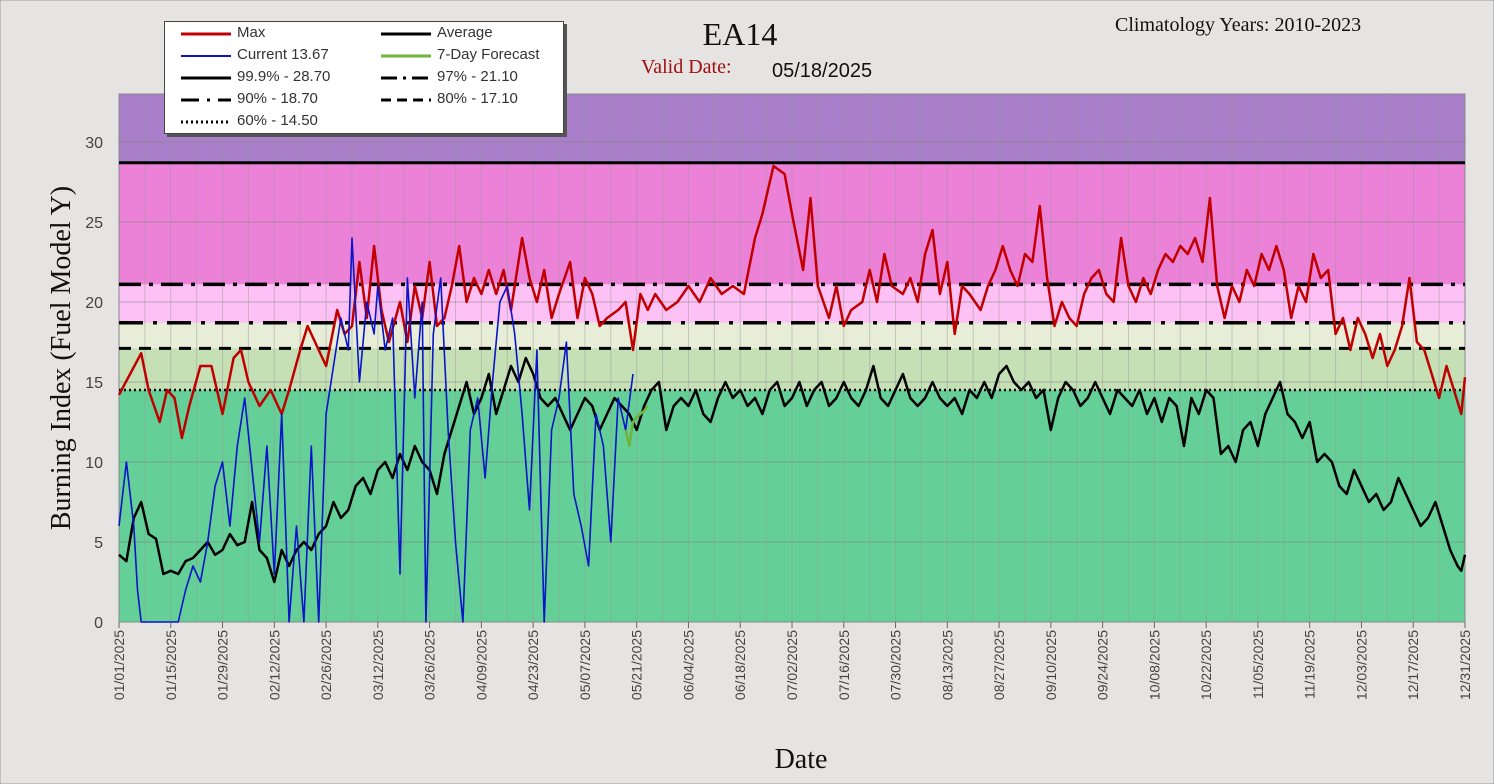 This screenshot has width=1494, height=784. Describe the element at coordinates (1413, 665) in the screenshot. I see `x-tick-label: 12/17/2025` at that location.